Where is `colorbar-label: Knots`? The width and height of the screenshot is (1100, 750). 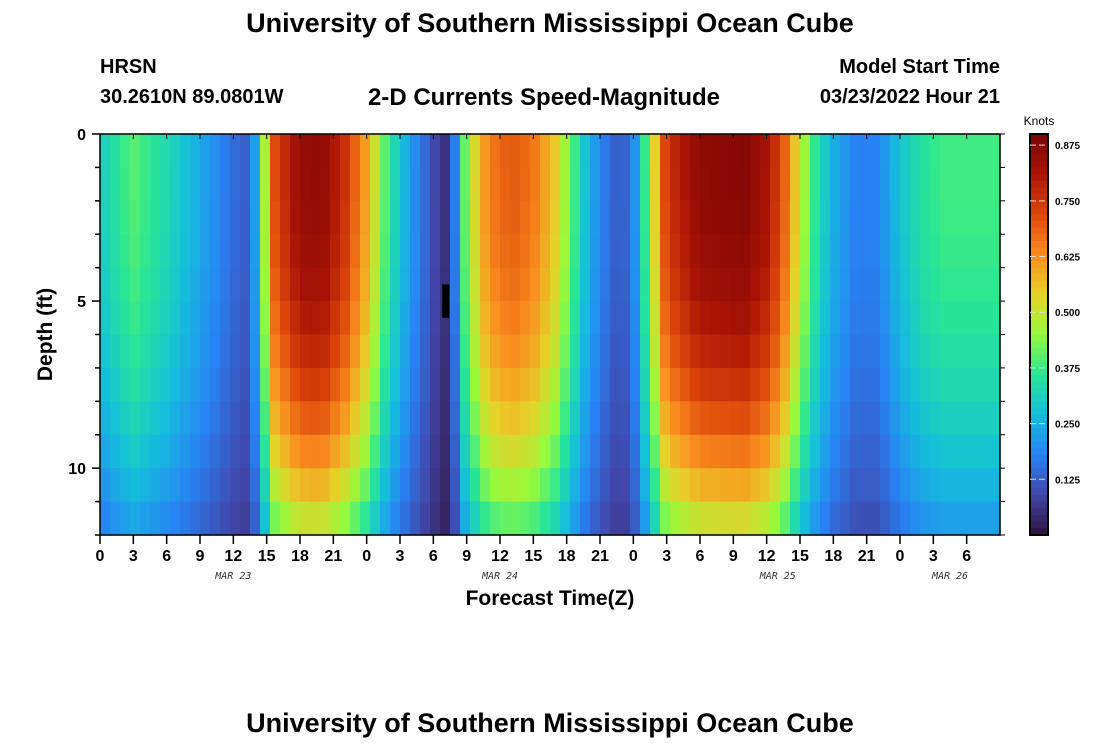 colorbar-label: Knots is located at coordinates (1039, 121).